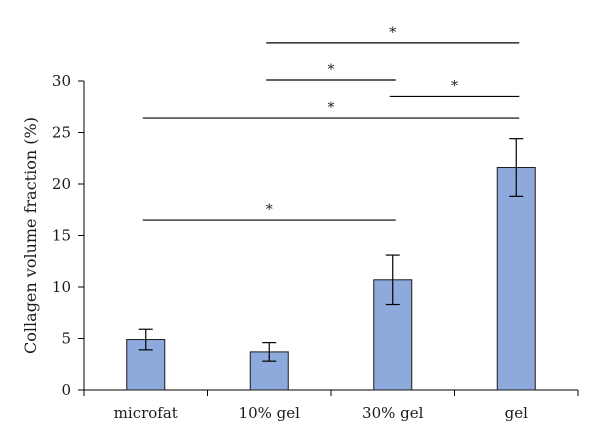 The height and width of the screenshot is (448, 600). I want to click on x-category-label: gel, so click(516, 413).